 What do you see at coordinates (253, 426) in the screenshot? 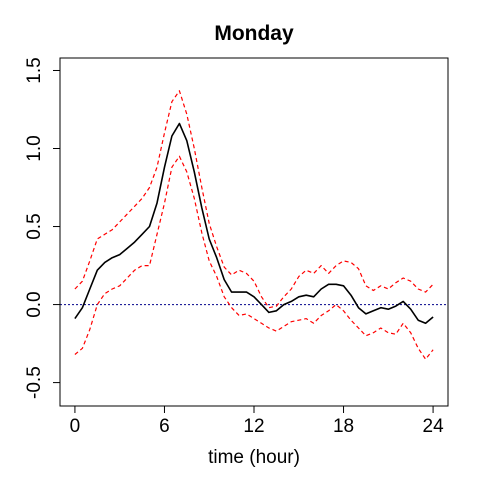
I see `x-tick-label: 12` at bounding box center [253, 426].